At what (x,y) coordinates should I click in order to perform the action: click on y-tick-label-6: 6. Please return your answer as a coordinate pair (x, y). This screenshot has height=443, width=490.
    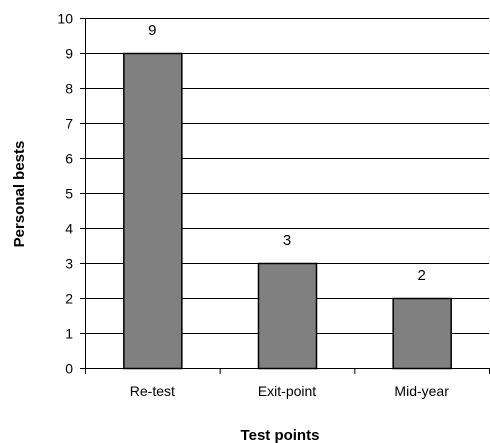
    Looking at the image, I should click on (69, 159).